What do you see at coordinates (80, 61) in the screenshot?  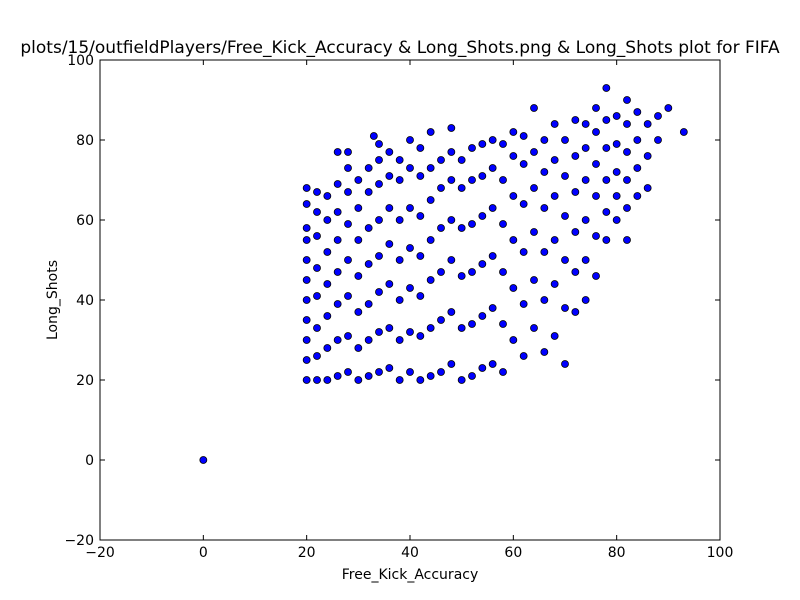 I see `y-tick-label-6: 100` at bounding box center [80, 61].